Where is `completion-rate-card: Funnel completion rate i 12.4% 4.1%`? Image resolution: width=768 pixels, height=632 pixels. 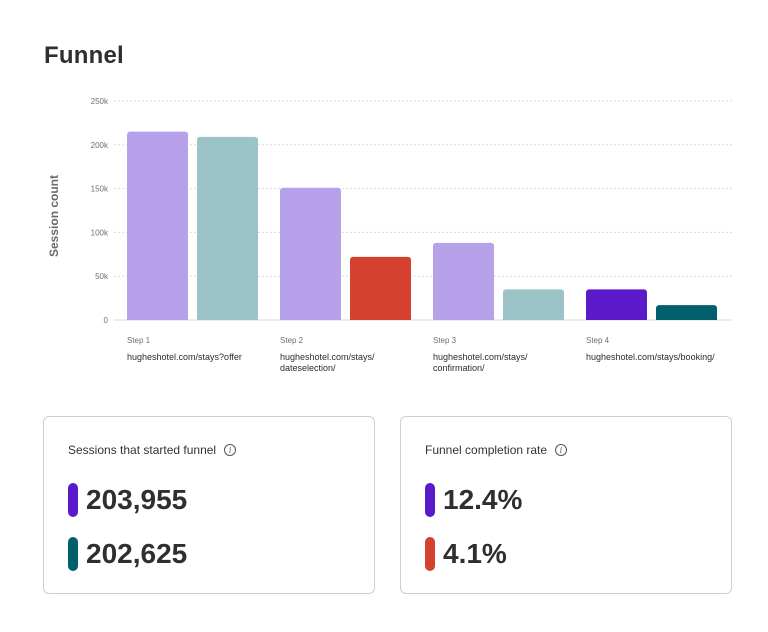 completion-rate-card: Funnel completion rate i 12.4% 4.1% is located at coordinates (566, 505).